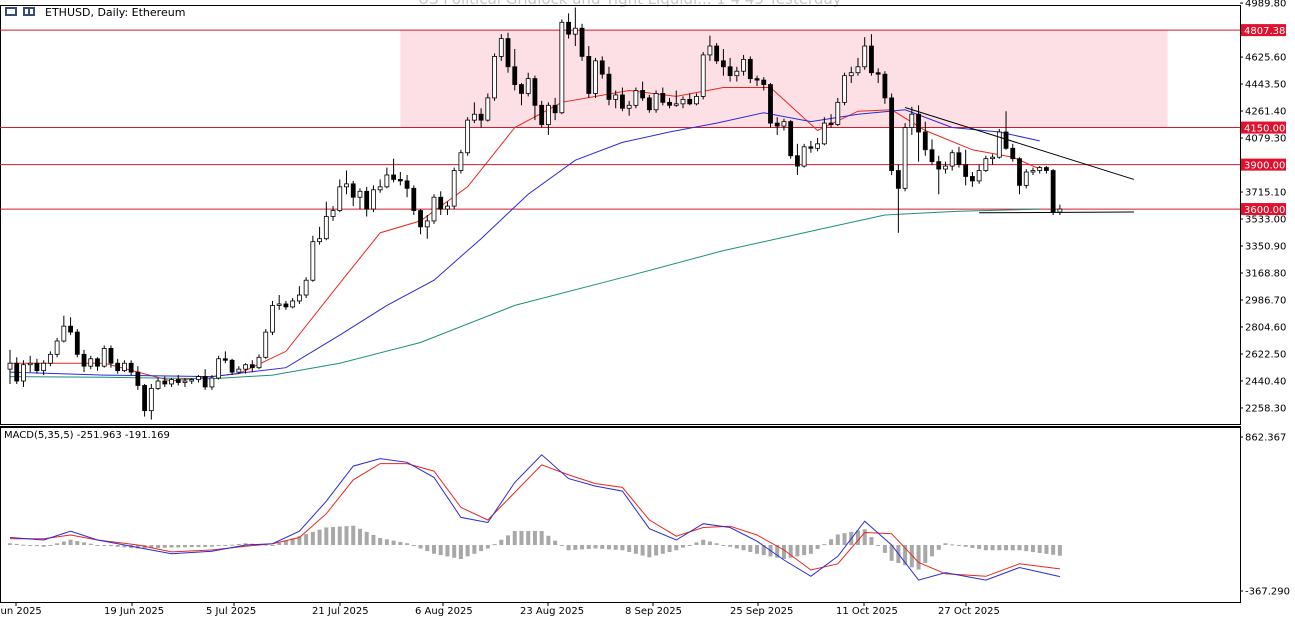 Image resolution: width=1295 pixels, height=625 pixels. Describe the element at coordinates (1265, 273) in the screenshot. I see `price-axis-label: 3168.80` at that location.